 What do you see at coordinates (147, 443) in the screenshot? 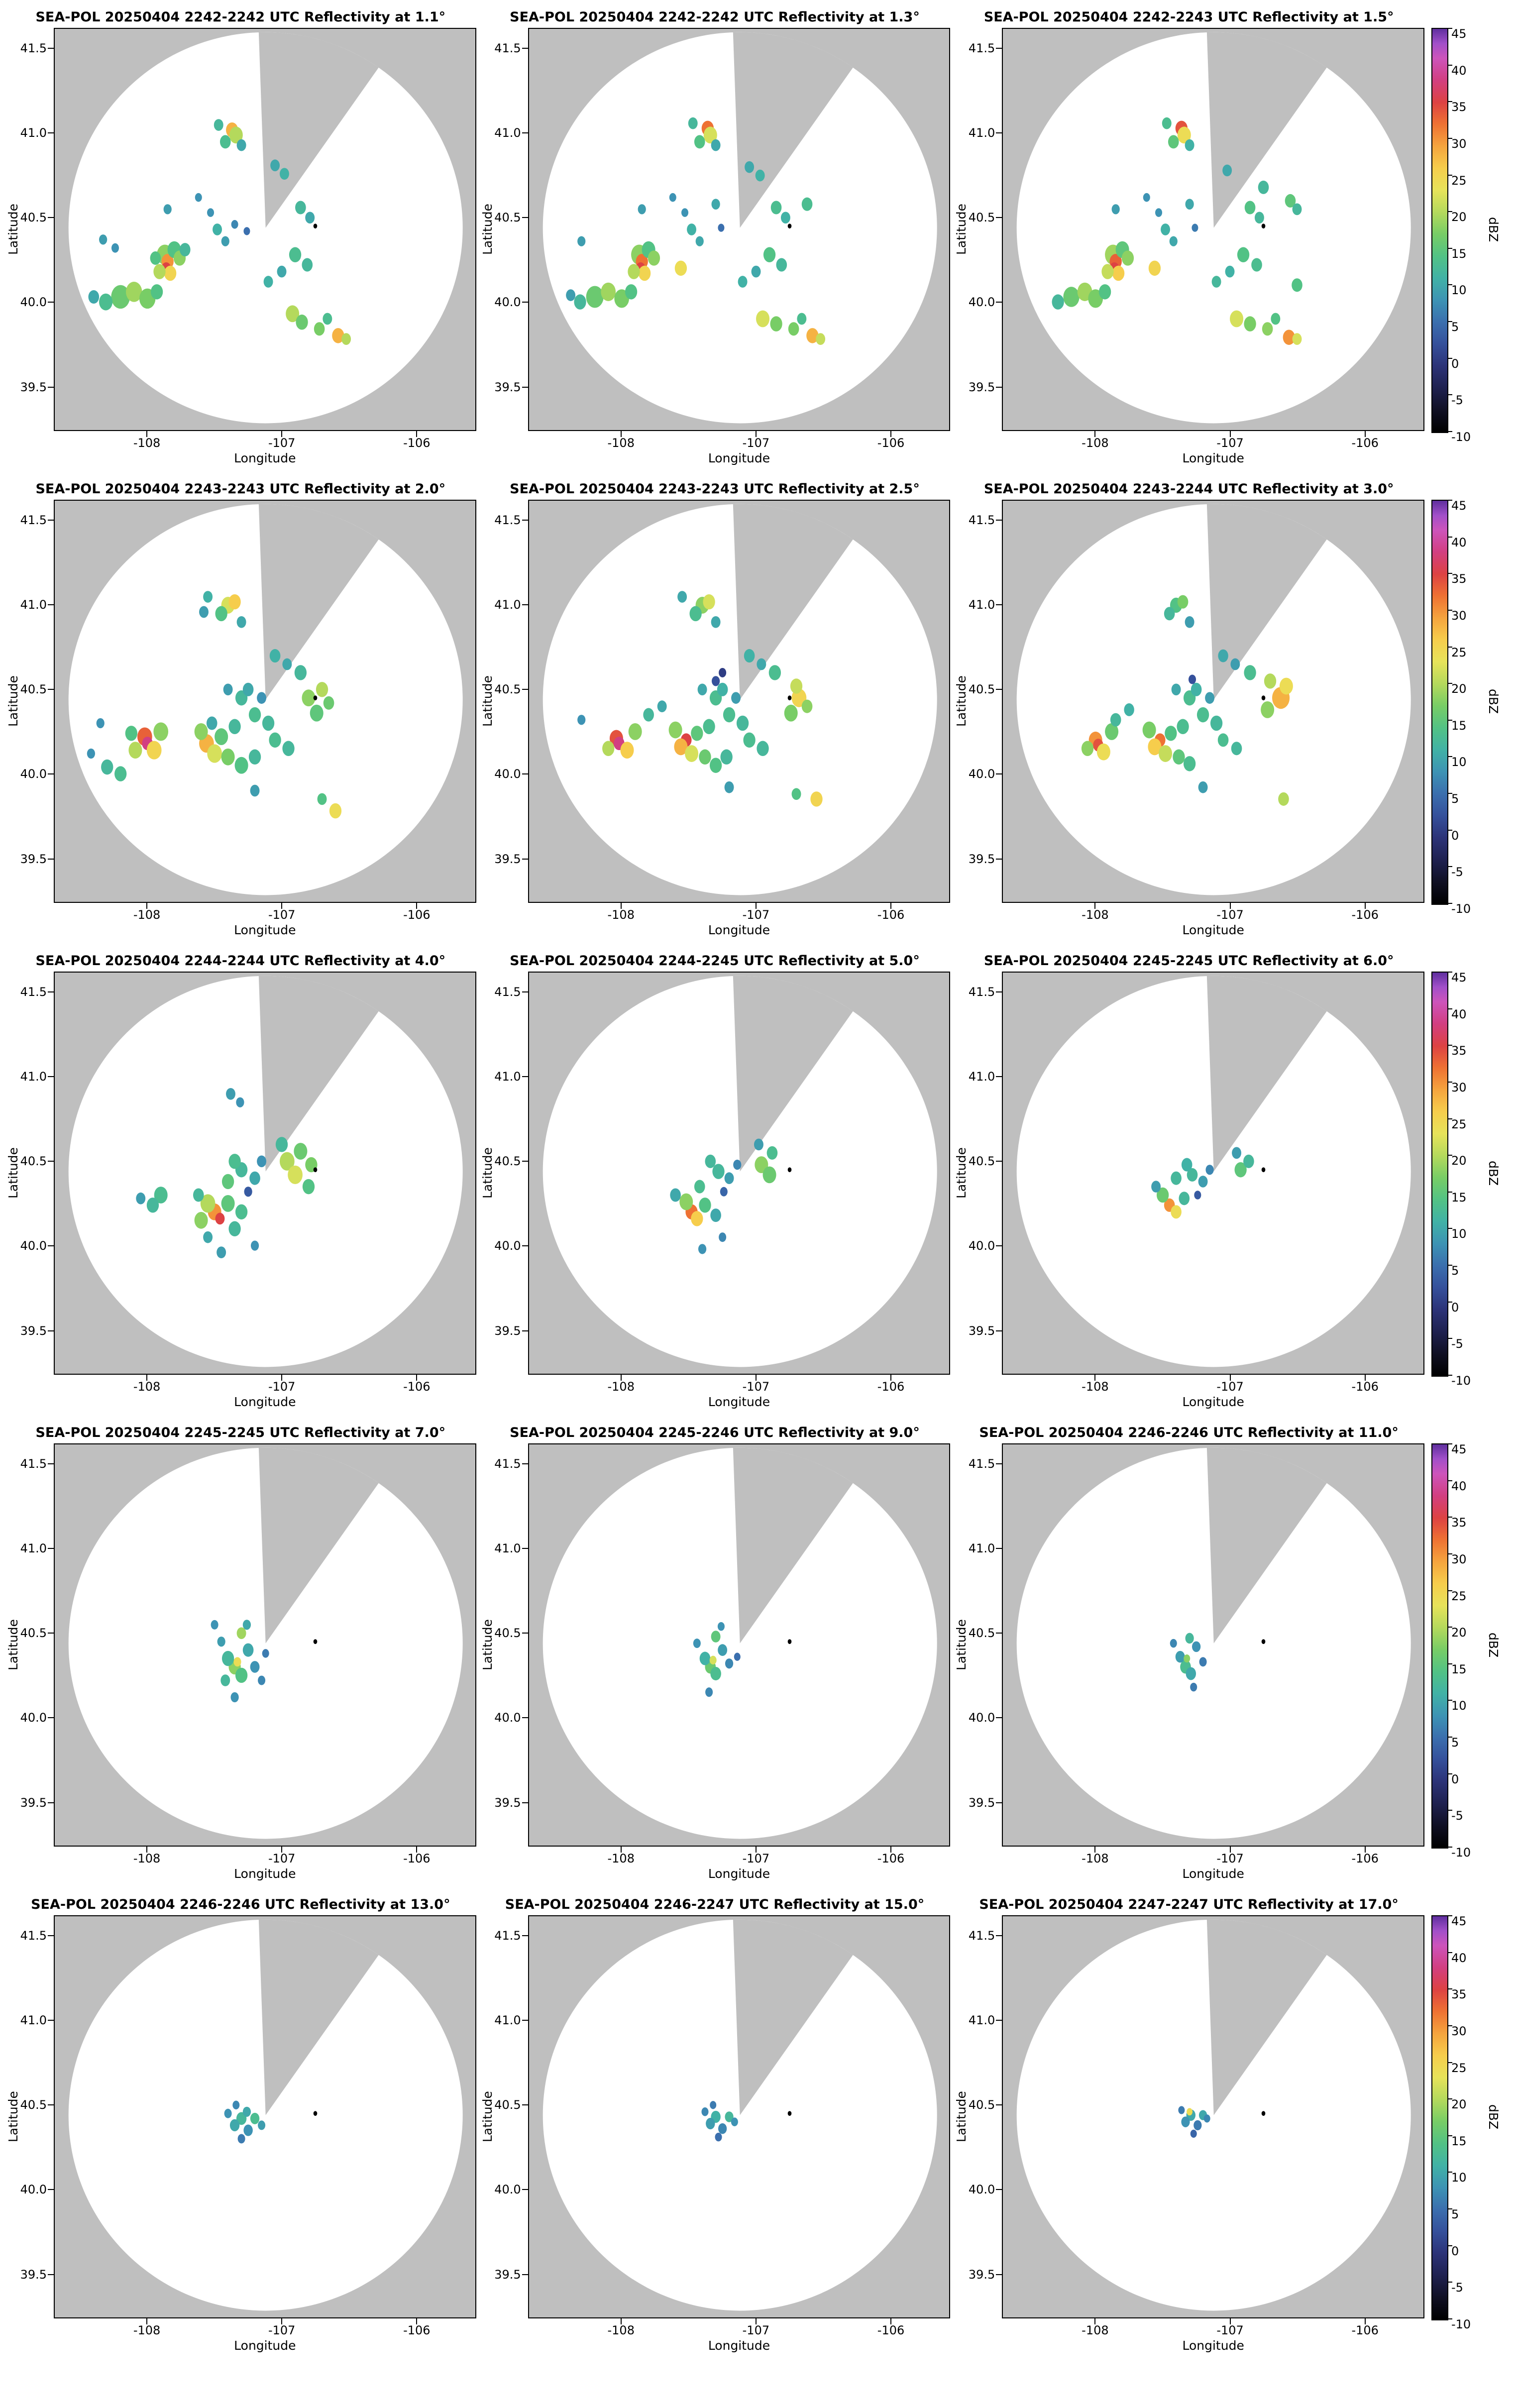
I see `x-tick-label: -108` at bounding box center [147, 443].